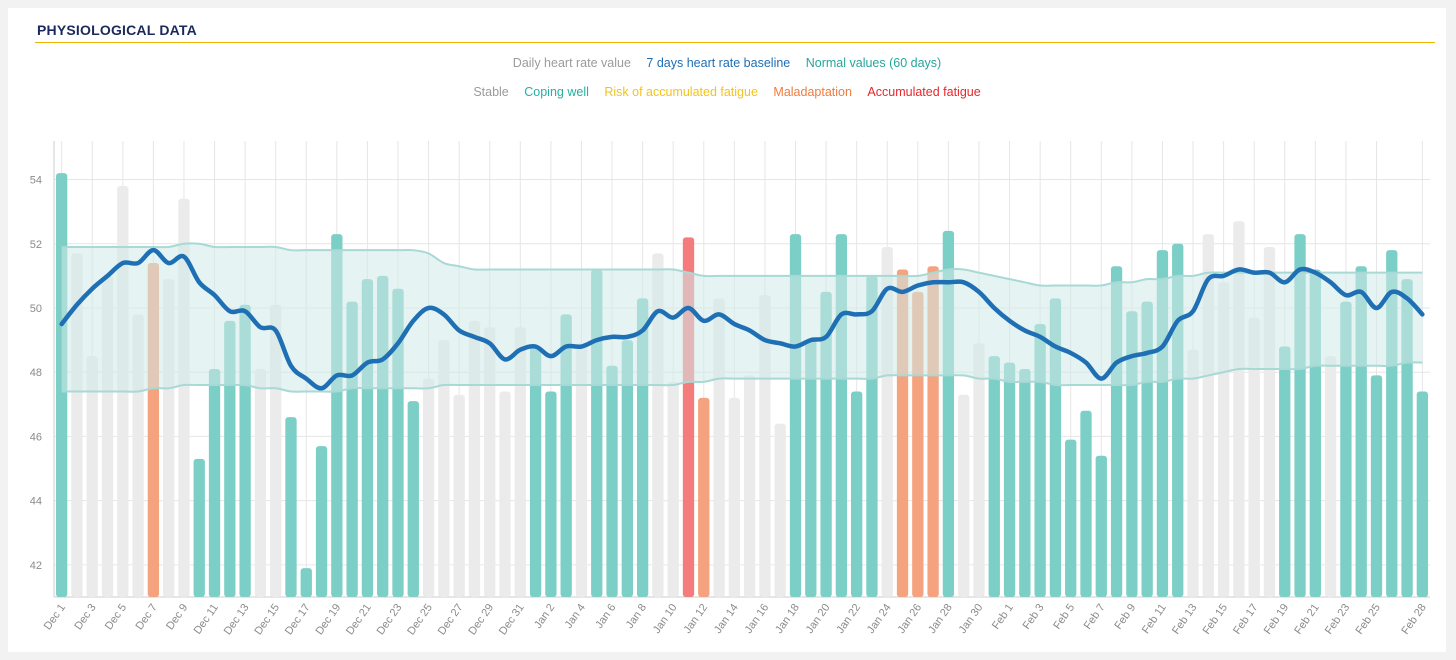 The height and width of the screenshot is (660, 1456). What do you see at coordinates (681, 92) in the screenshot?
I see `legend-risk-of-fatigue: Risk of accumulated fatigue` at bounding box center [681, 92].